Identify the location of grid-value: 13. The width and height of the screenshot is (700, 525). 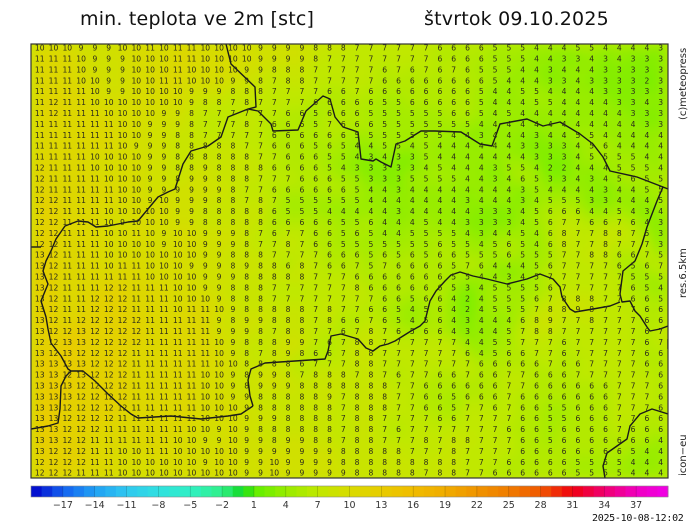
(67, 342).